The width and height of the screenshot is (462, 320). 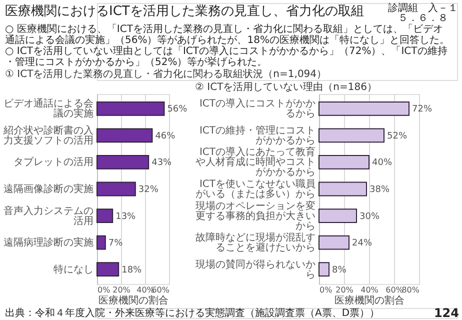 What do you see at coordinates (423, 8) in the screenshot?
I see `text: 診調組 入－１` at bounding box center [423, 8].